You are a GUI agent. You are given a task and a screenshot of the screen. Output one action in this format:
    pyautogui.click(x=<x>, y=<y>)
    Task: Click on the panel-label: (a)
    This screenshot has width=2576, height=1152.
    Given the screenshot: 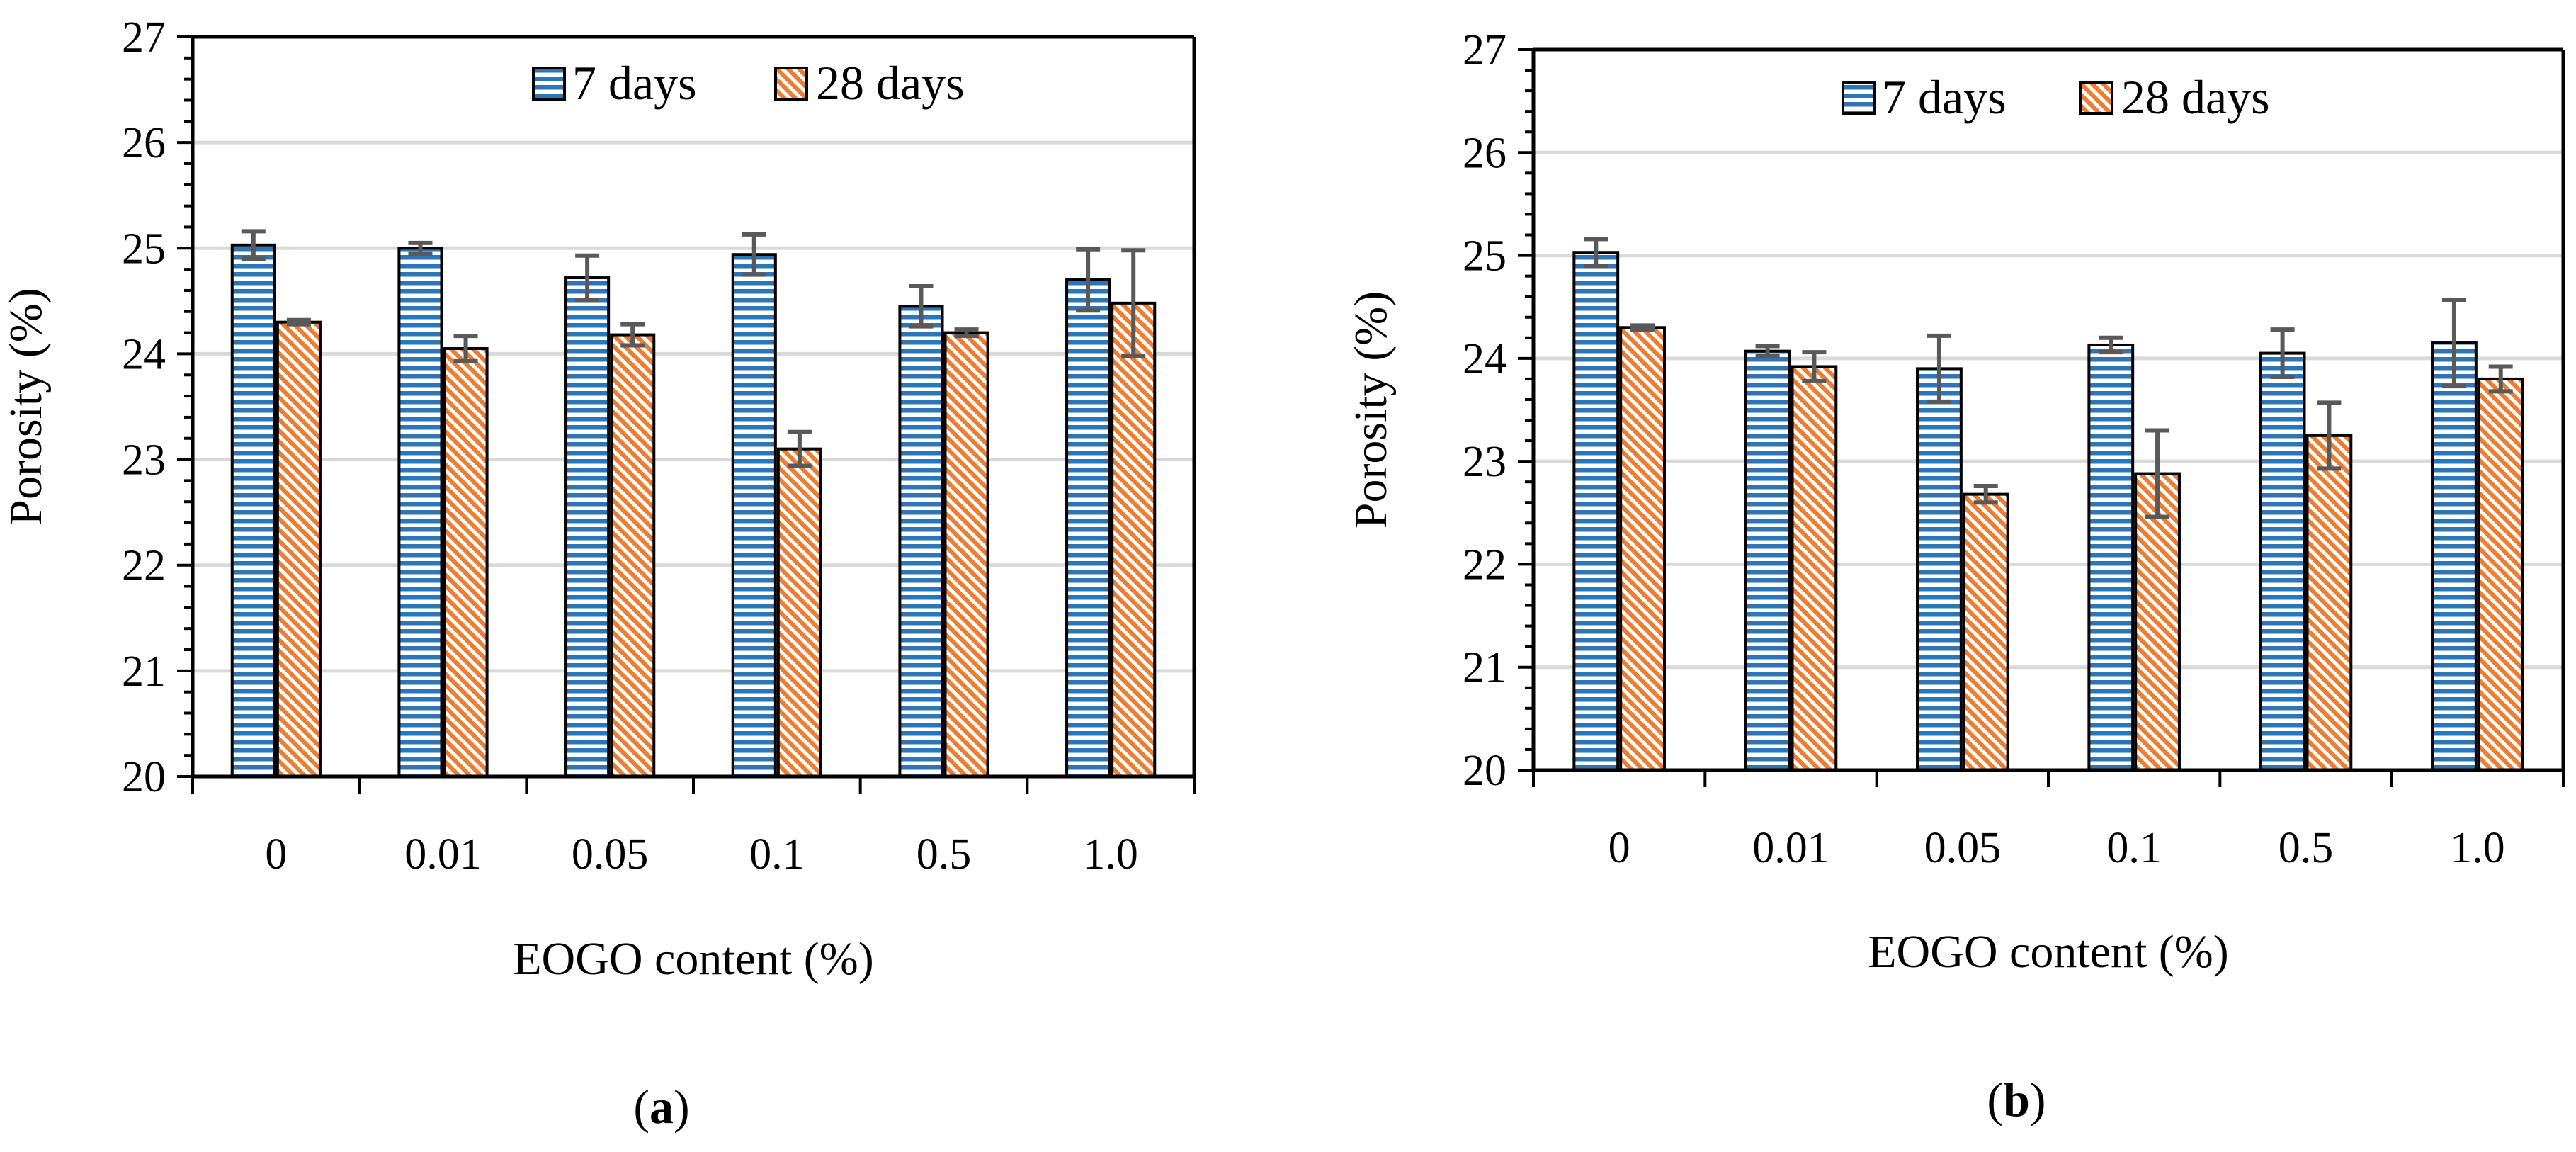 What is the action you would take?
    pyautogui.click(x=661, y=1107)
    